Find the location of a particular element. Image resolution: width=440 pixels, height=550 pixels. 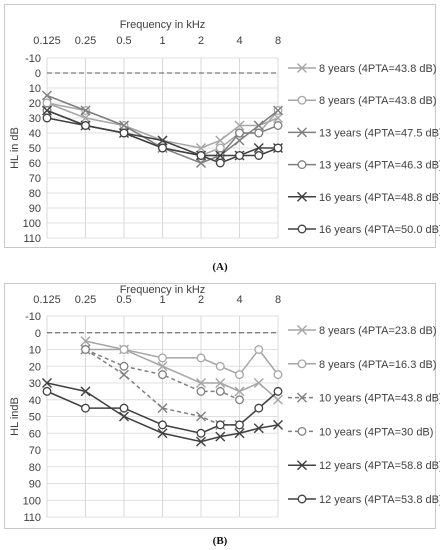

y-tick-label: 50 is located at coordinates (35, 149).